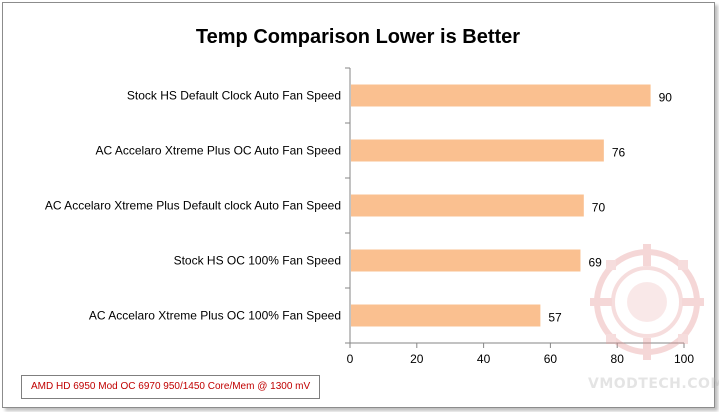 This screenshot has width=719, height=412. Describe the element at coordinates (647, 302) in the screenshot. I see `vmodtech-logo-icon` at that location.